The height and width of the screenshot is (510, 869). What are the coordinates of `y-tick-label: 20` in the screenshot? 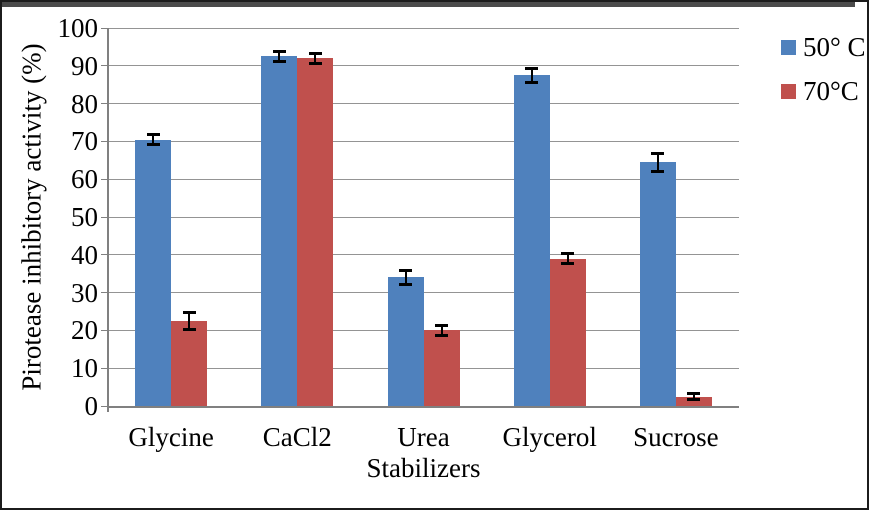 It's located at (84, 330).